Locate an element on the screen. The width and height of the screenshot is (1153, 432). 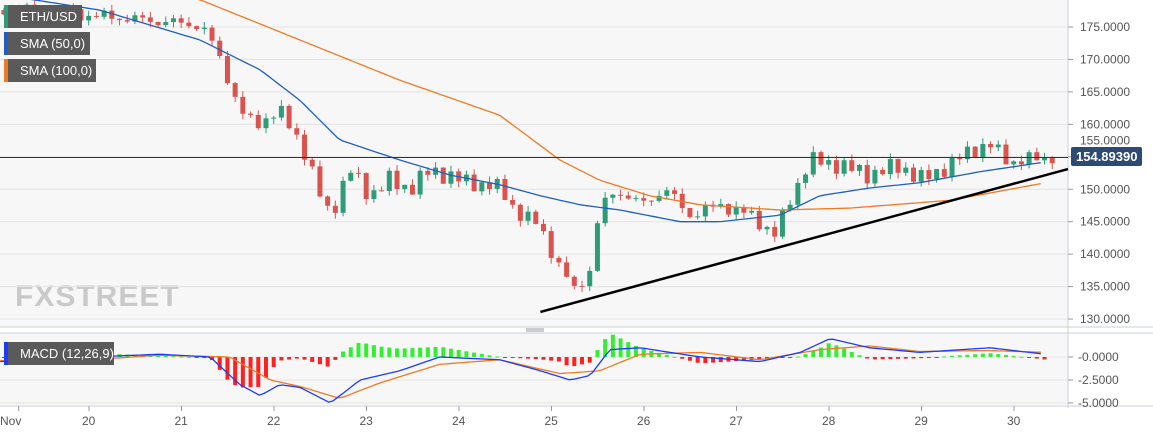
legend-symbol: ETH/USD is located at coordinates (43, 16).